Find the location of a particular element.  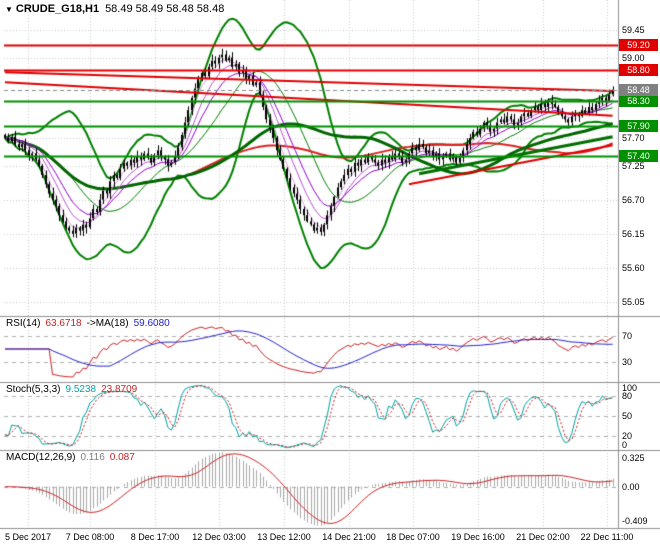

time-axis-label: 8 Dec 17:00 is located at coordinates (155, 537).